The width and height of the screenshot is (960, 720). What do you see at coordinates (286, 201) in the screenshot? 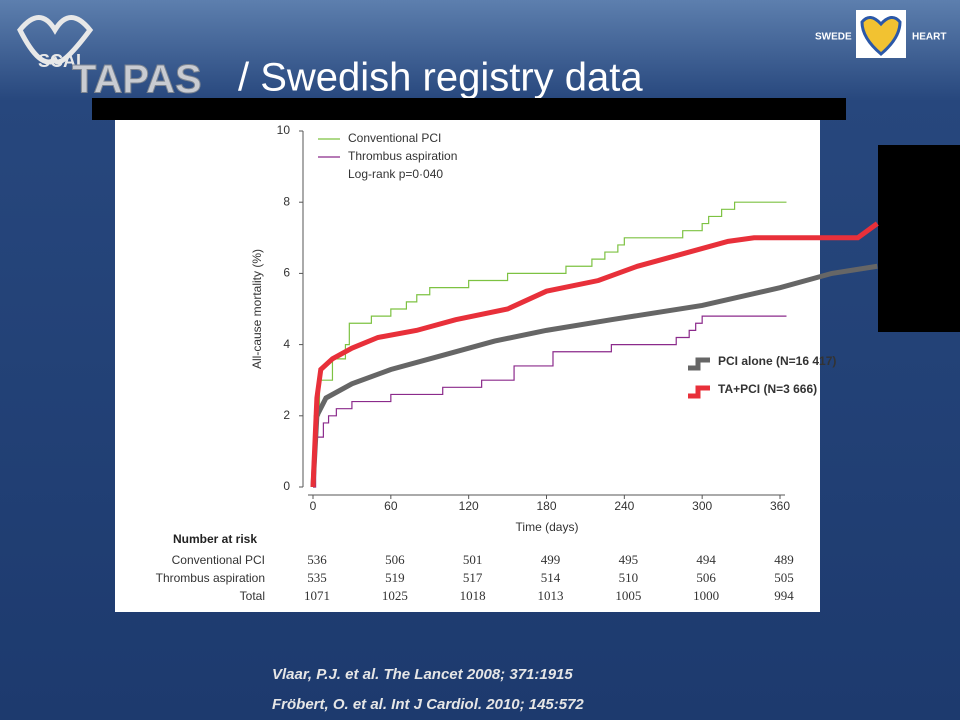
I see `y-tick-label: 8` at bounding box center [286, 201].